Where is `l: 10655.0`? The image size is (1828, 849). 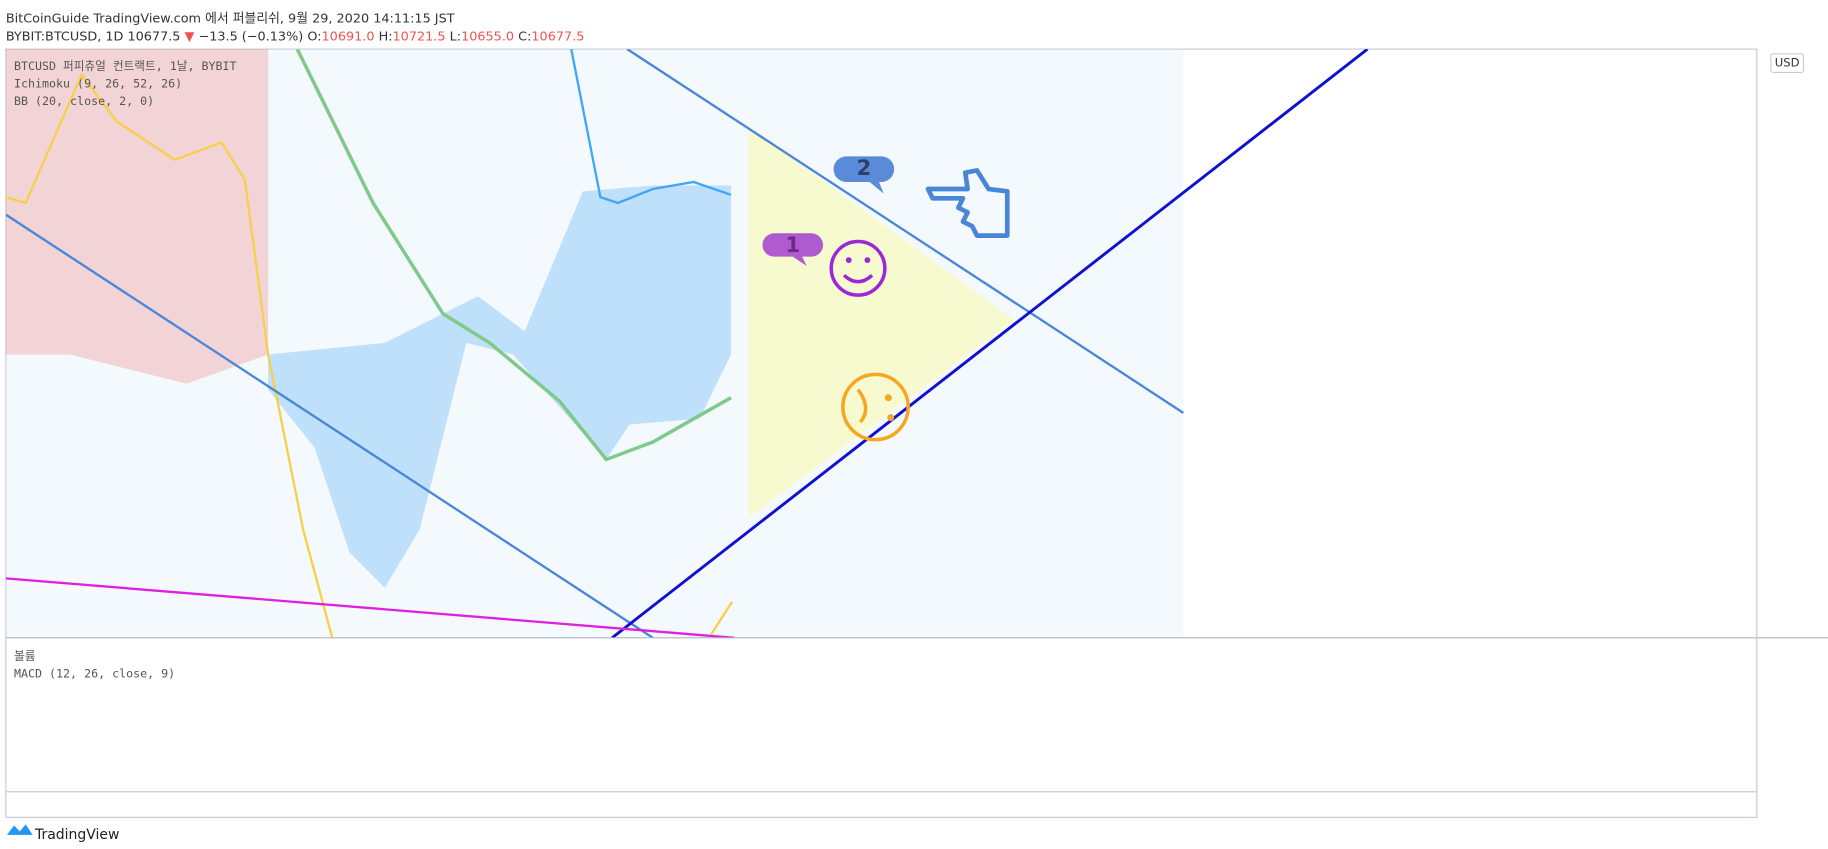 l: 10655.0 is located at coordinates (487, 36).